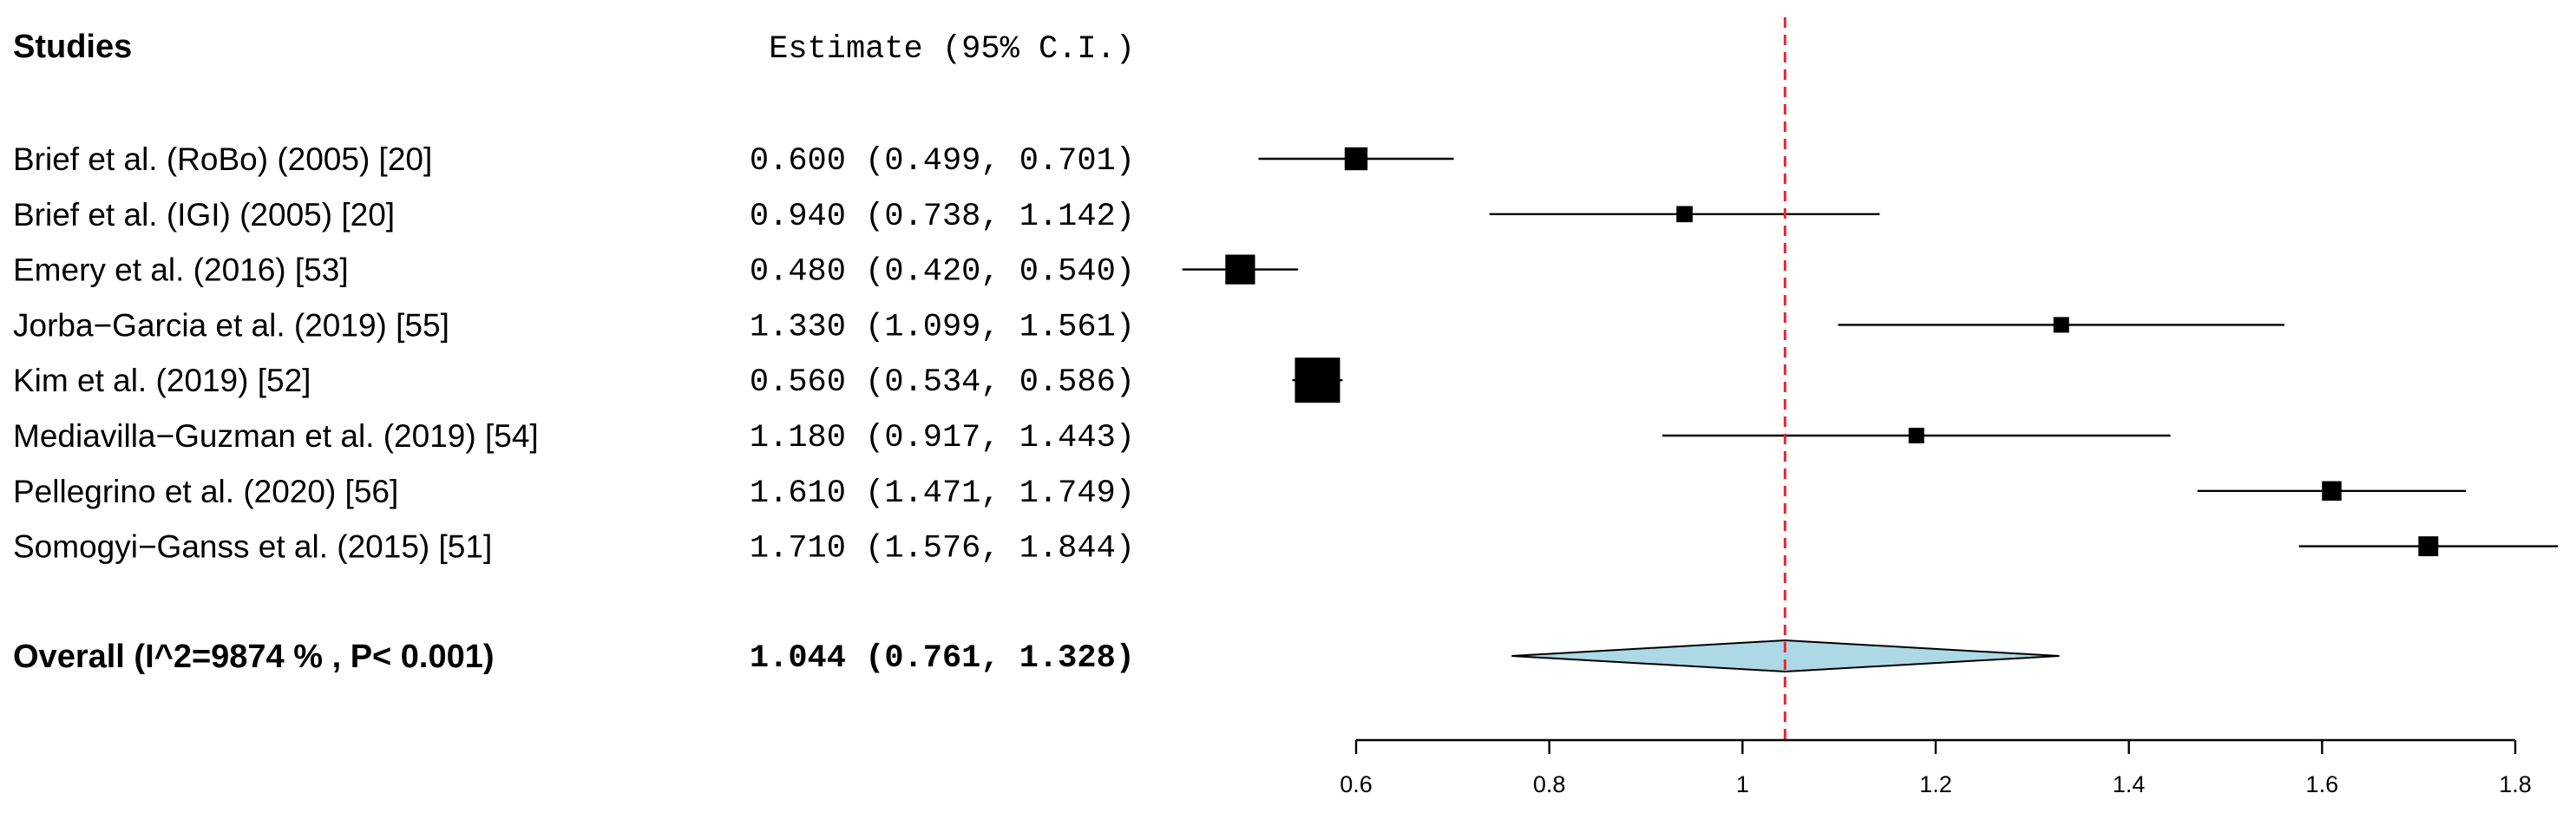 This screenshot has width=2576, height=813. What do you see at coordinates (942, 161) in the screenshot?
I see `study-estimate-ci: 0.600 (0.499, 0.701)` at bounding box center [942, 161].